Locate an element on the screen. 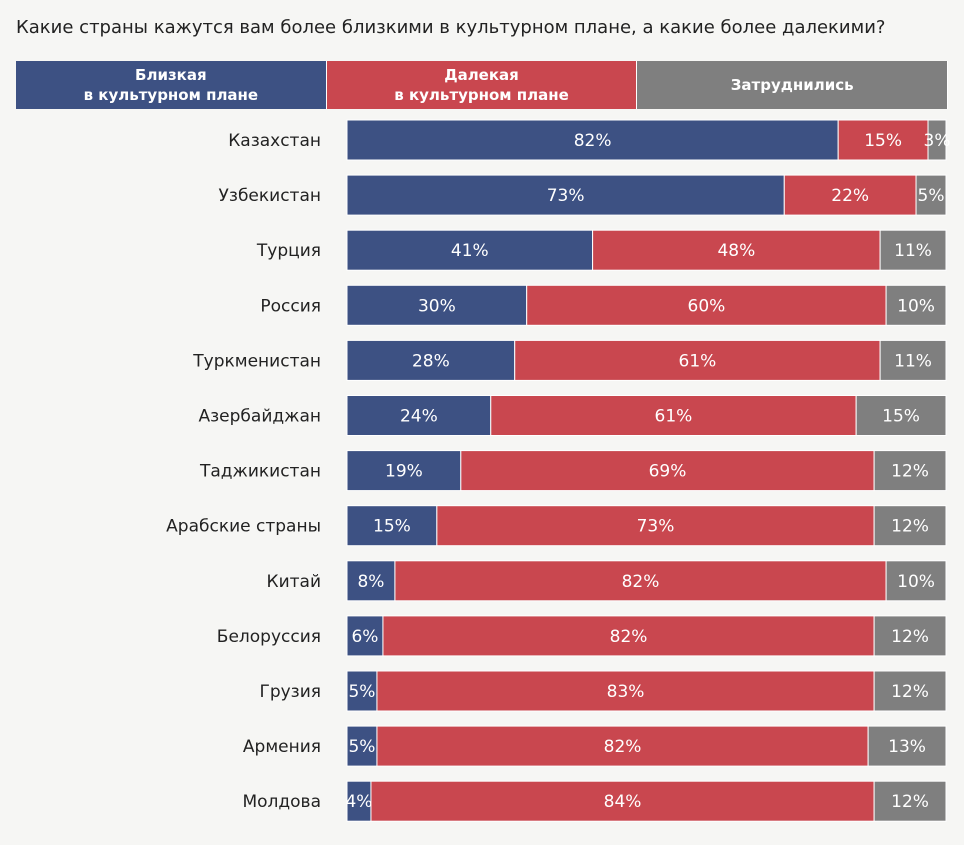  value-label: 41% is located at coordinates (470, 251).